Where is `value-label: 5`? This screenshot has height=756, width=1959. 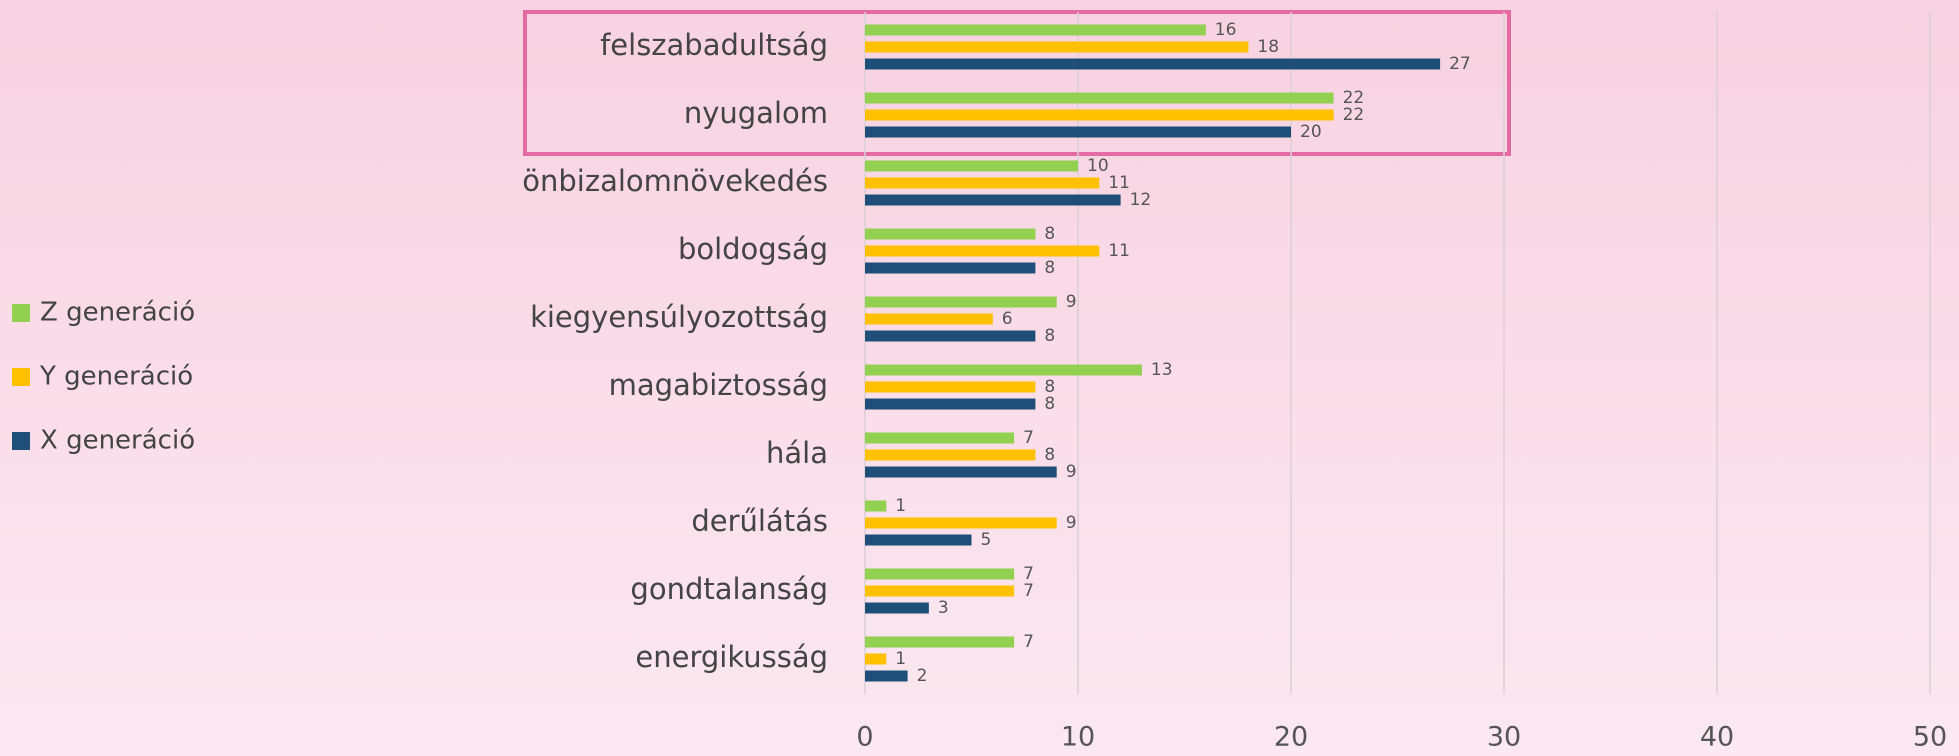
value-label: 5 is located at coordinates (986, 540).